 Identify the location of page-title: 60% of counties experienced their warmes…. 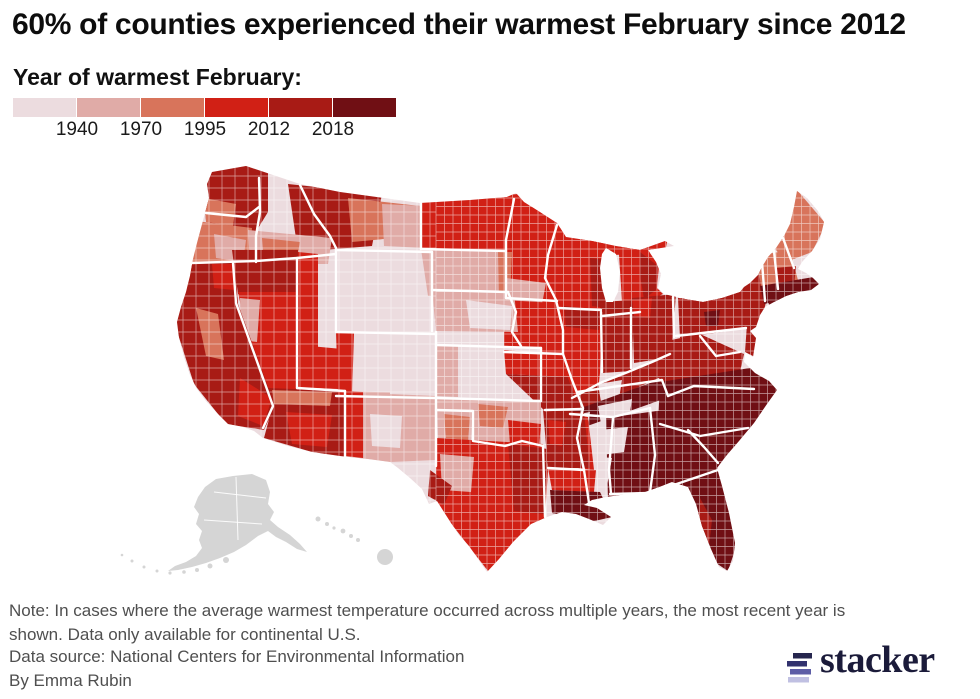
(459, 24).